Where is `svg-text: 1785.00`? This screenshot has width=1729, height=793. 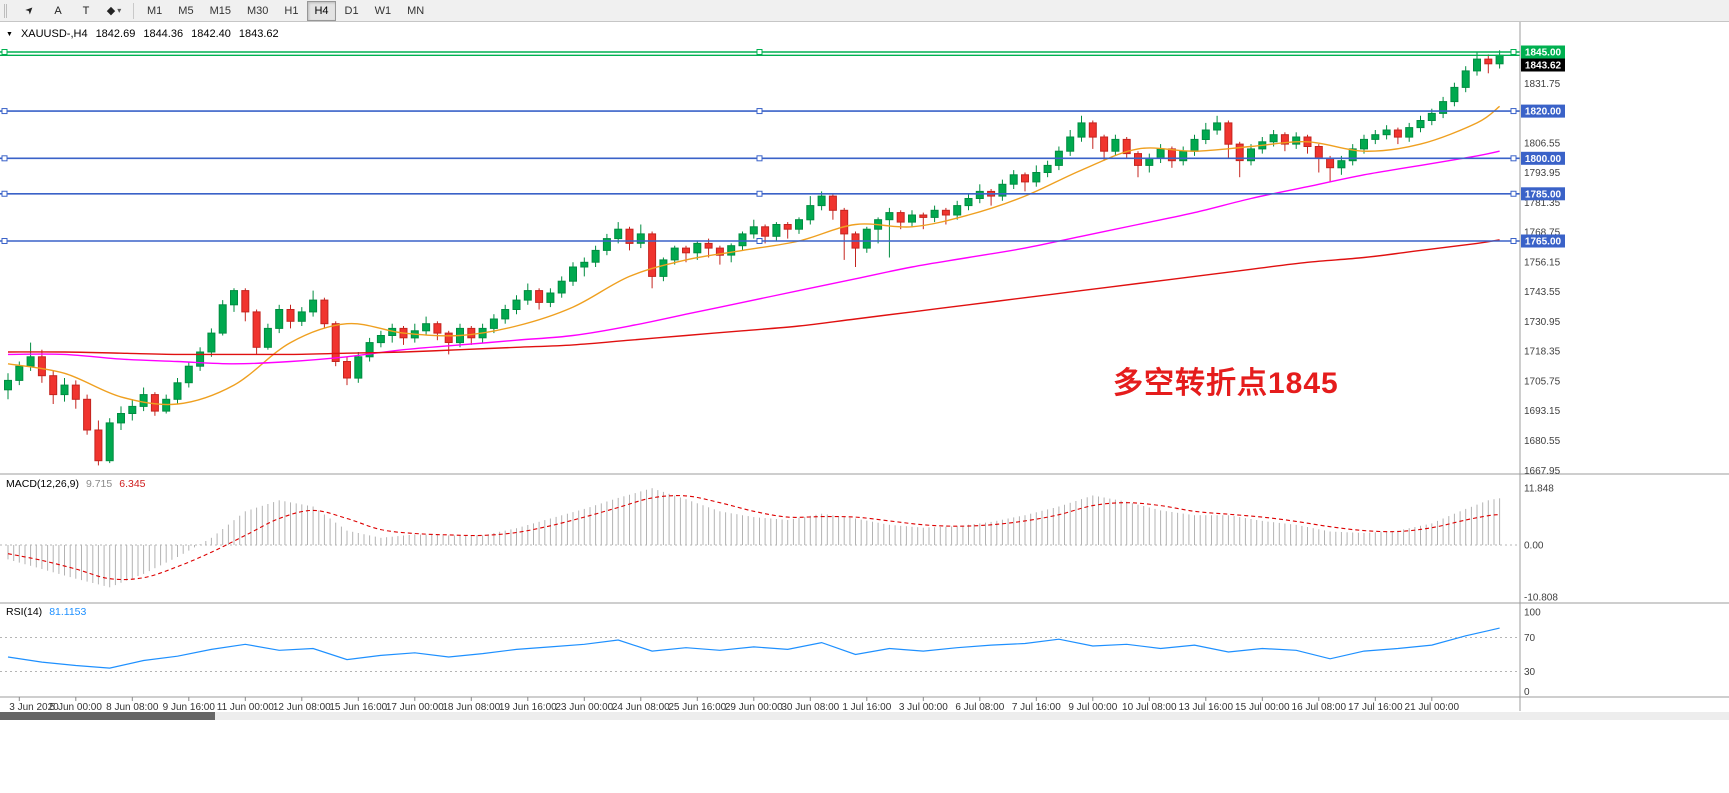
svg-text: 1785.00 is located at coordinates (1543, 194).